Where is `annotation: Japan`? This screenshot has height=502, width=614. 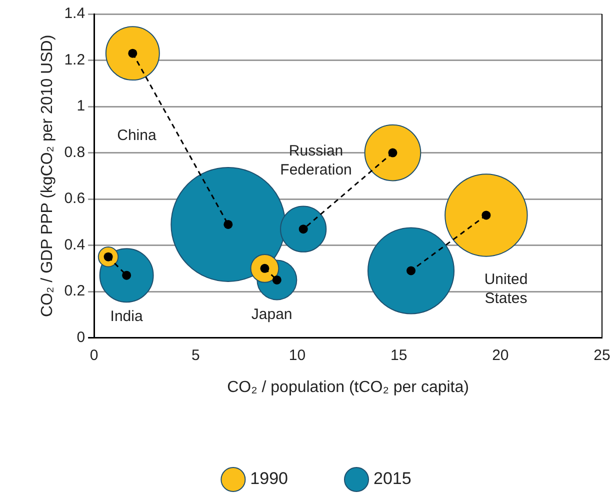 annotation: Japan is located at coordinates (271, 314).